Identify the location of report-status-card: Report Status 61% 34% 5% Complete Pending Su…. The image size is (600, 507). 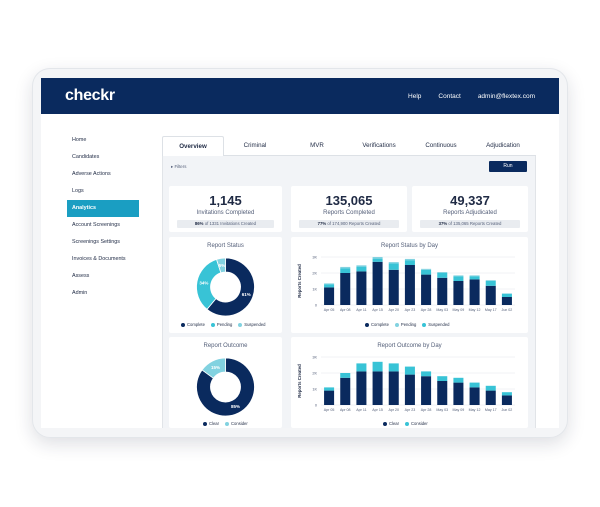
(225, 285).